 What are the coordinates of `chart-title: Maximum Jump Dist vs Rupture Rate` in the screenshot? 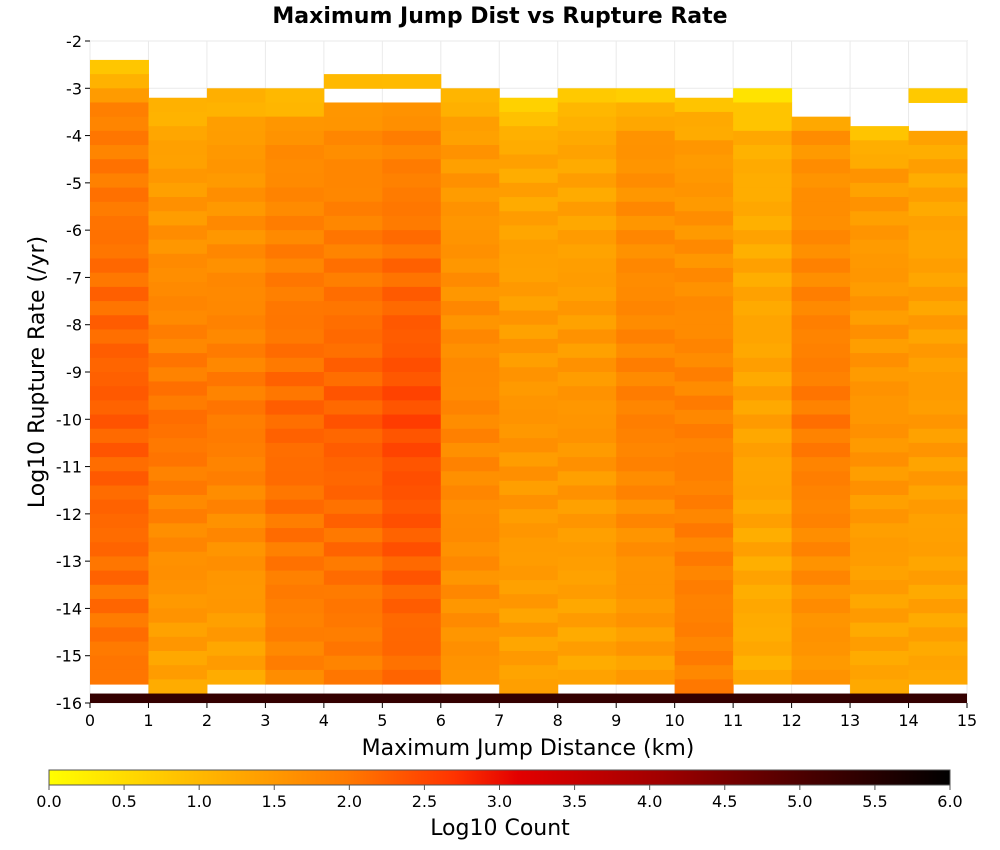 It's located at (499, 16).